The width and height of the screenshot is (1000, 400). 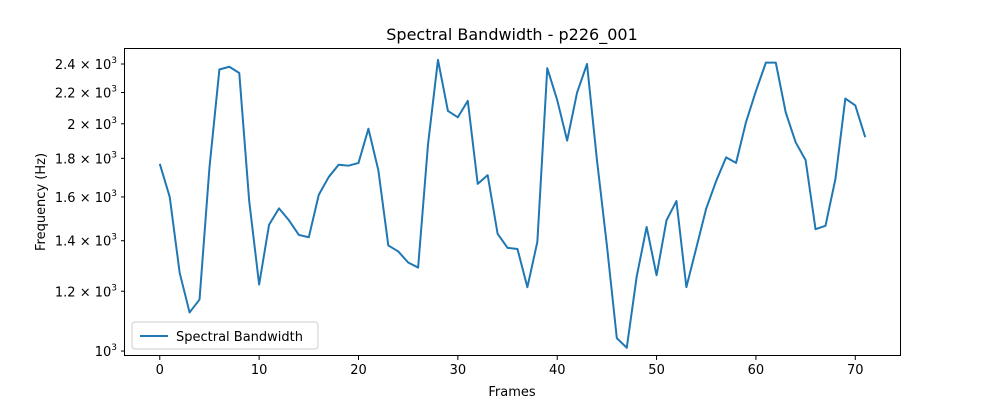 I want to click on y-tick-label: 2.2 × 10³, so click(x=86, y=93).